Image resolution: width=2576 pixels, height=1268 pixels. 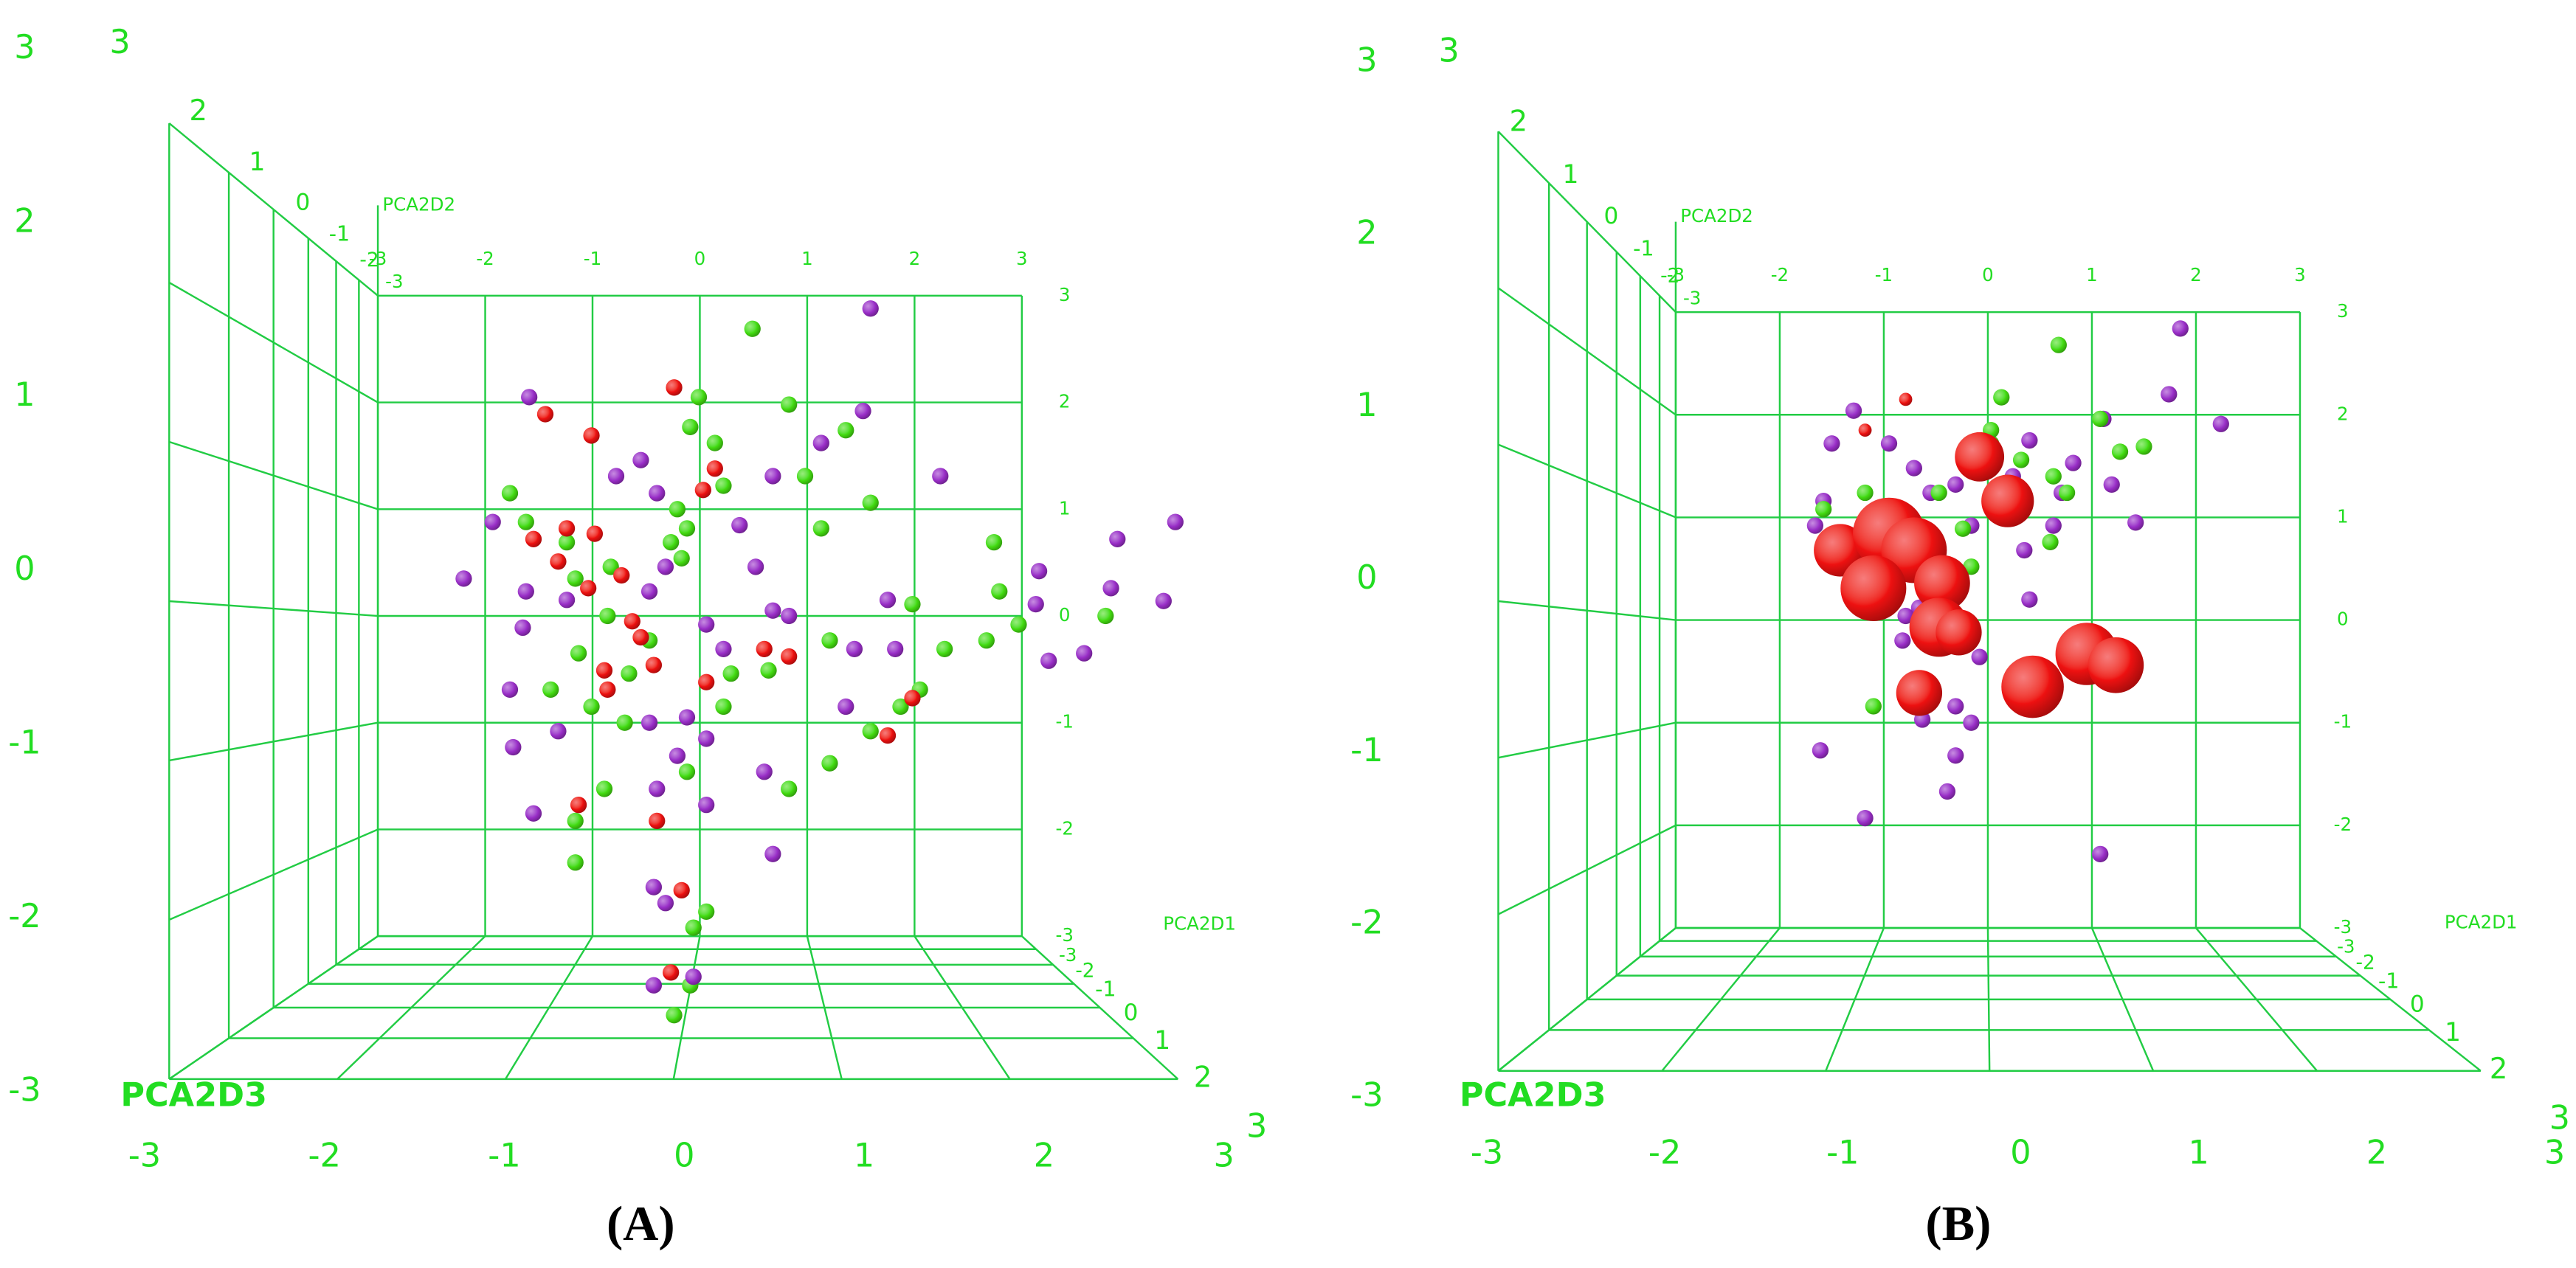 I want to click on y-tick-label: -1, so click(x=1366, y=750).